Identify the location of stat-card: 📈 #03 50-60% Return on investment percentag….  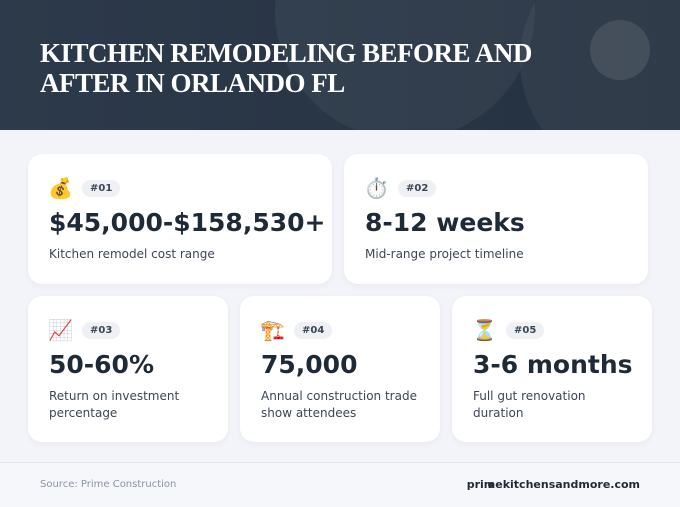
(128, 369).